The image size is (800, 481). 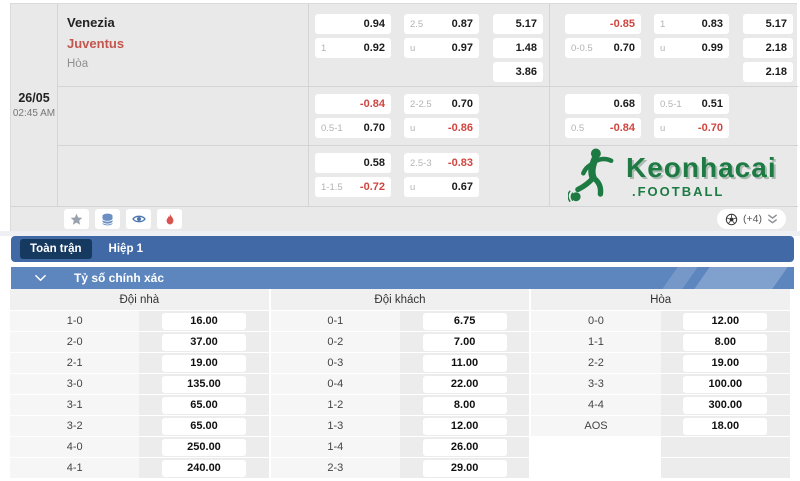 I want to click on tab-firsthalf: Hiệp 1, so click(x=126, y=249).